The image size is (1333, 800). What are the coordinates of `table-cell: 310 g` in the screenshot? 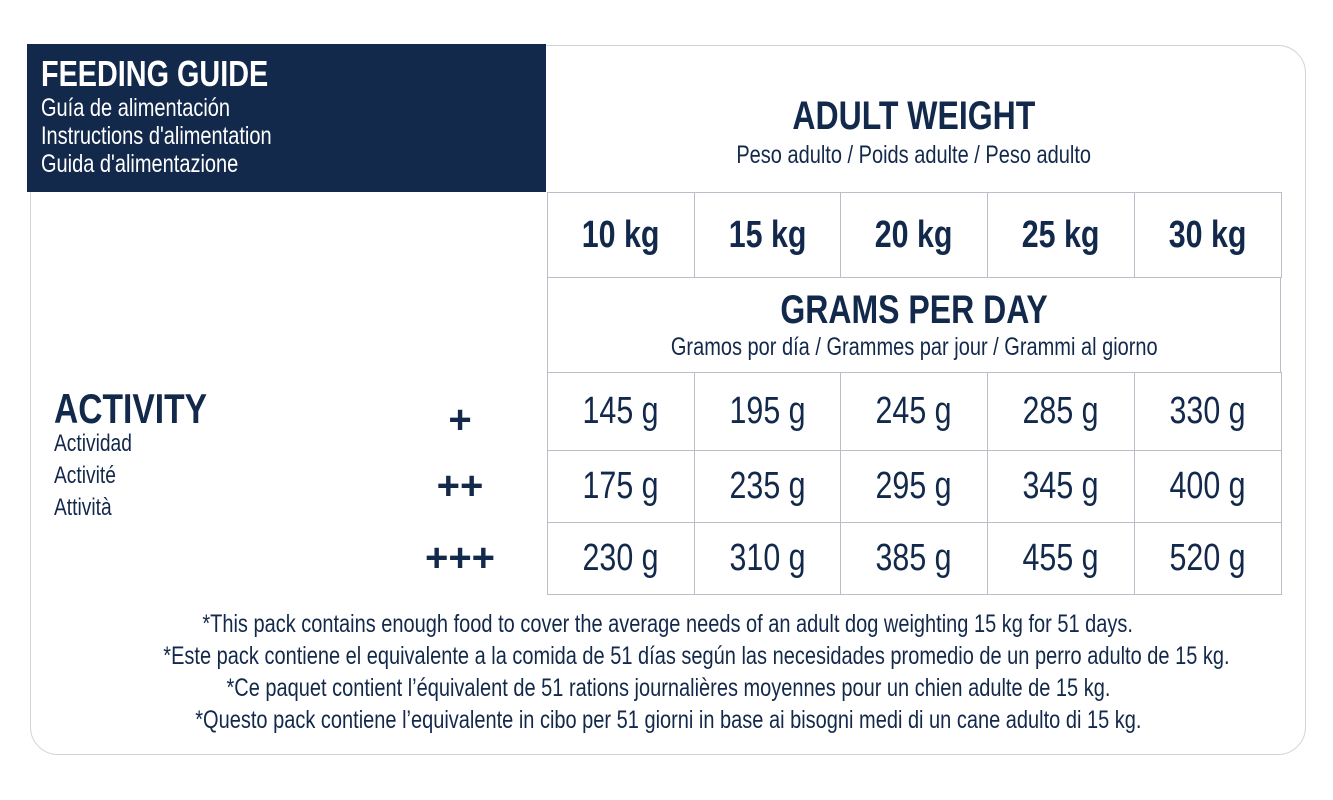 It's located at (767, 558).